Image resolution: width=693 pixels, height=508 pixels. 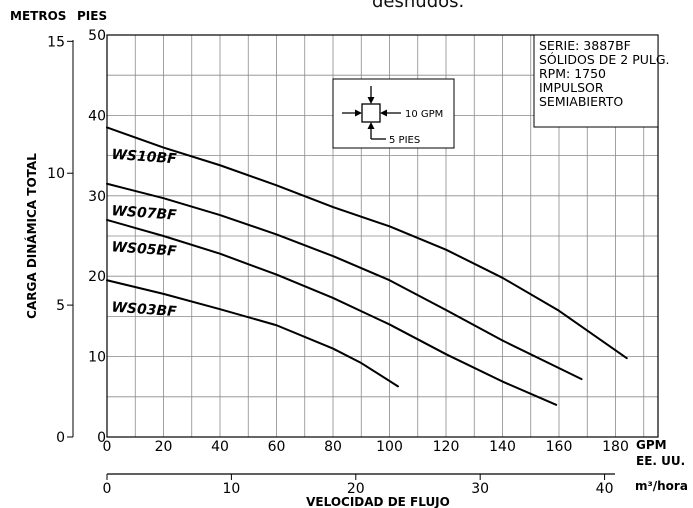 What do you see at coordinates (277, 447) in the screenshot?
I see `x-tick-gpm: 60` at bounding box center [277, 447].